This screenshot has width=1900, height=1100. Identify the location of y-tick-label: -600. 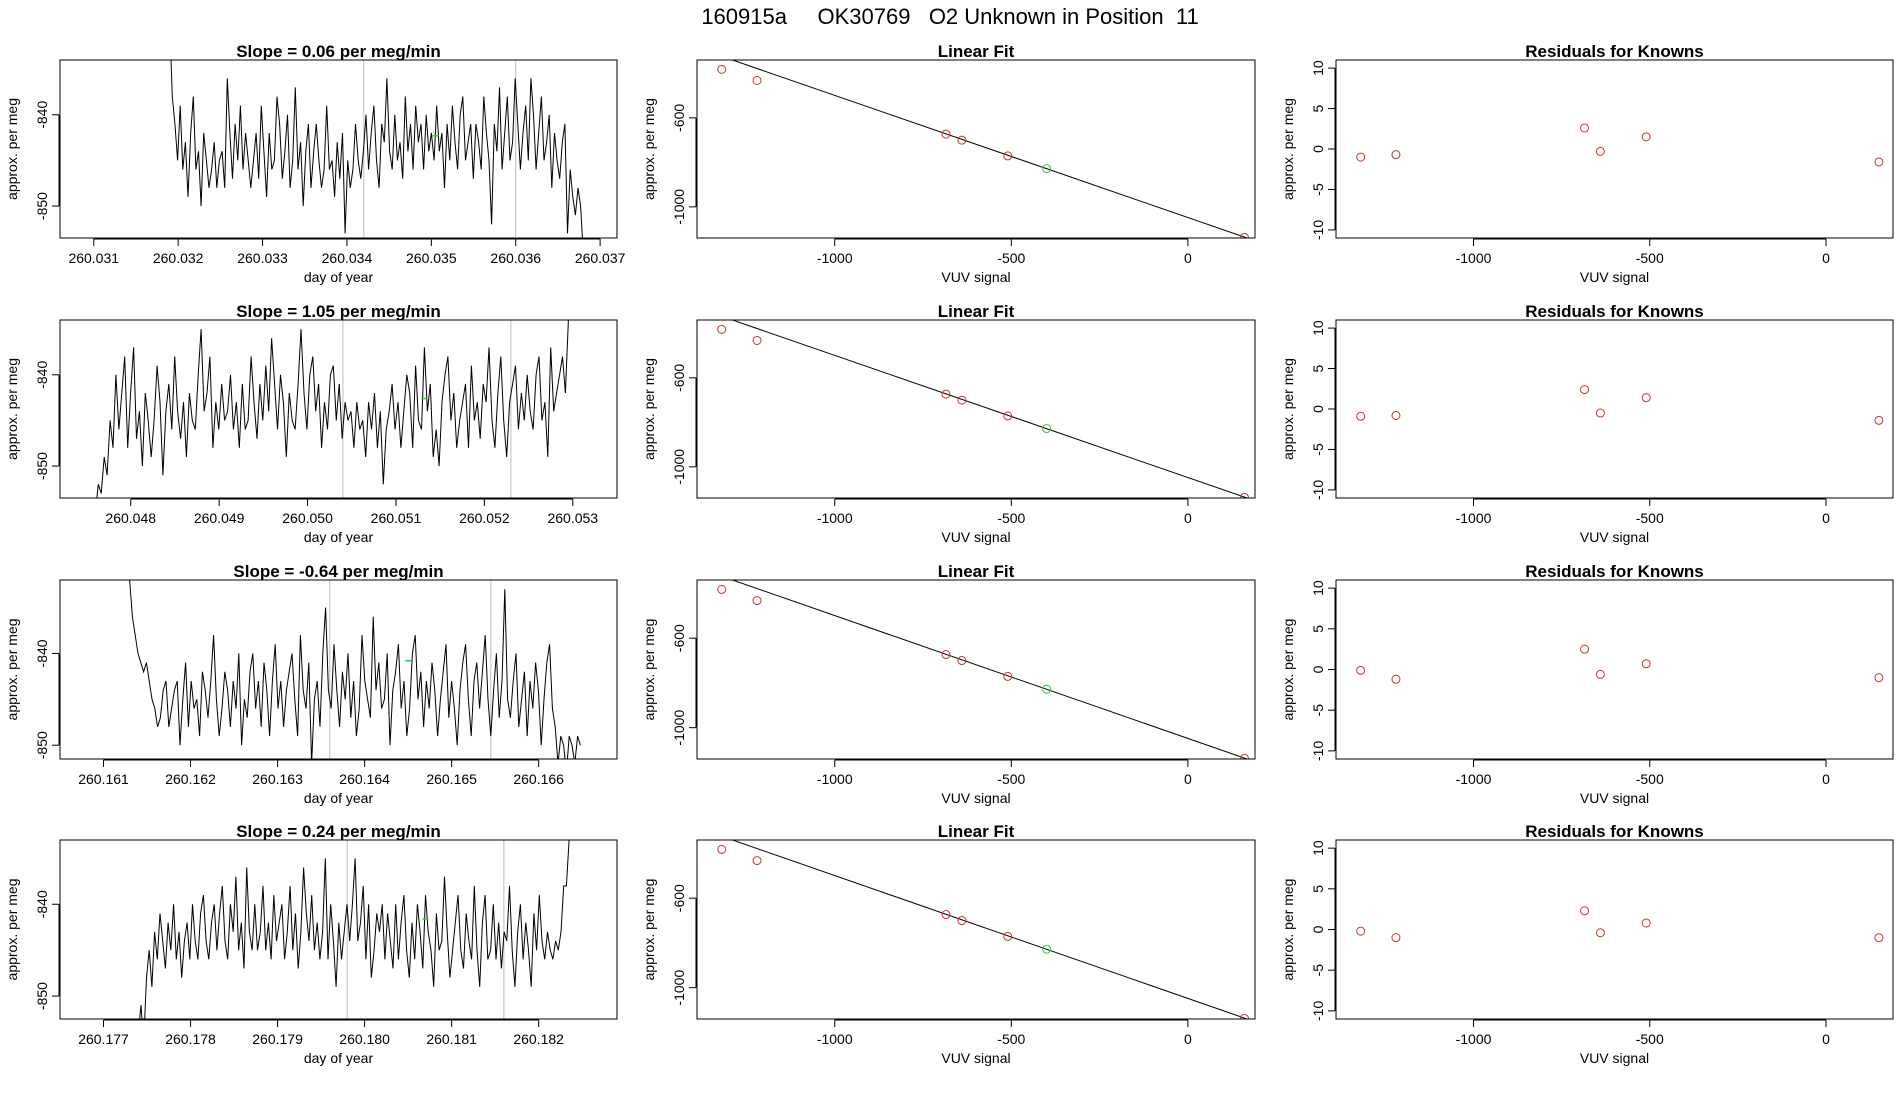
(679, 898).